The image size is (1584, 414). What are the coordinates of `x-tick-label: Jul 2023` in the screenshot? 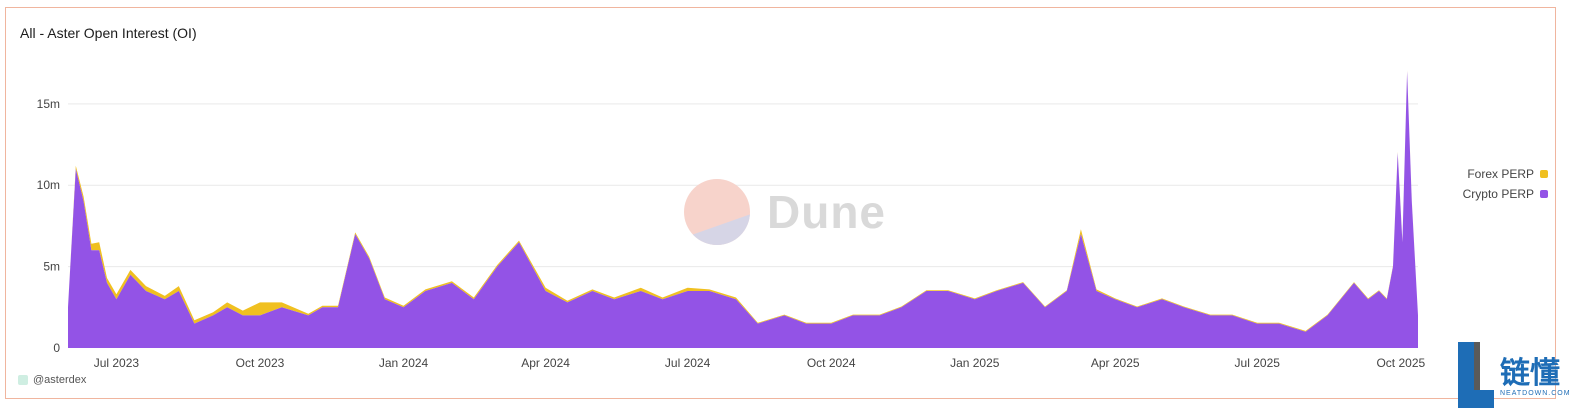 It's located at (117, 363).